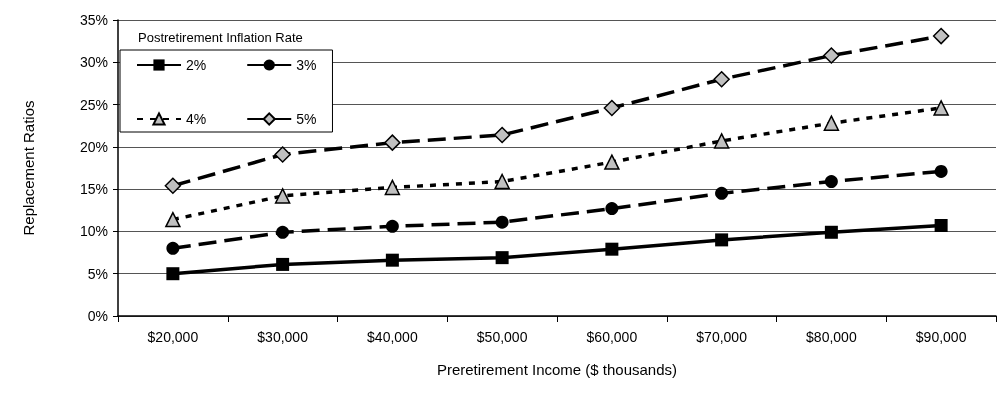 The height and width of the screenshot is (400, 1008). What do you see at coordinates (93, 104) in the screenshot?
I see `y-tick-label: 25%` at bounding box center [93, 104].